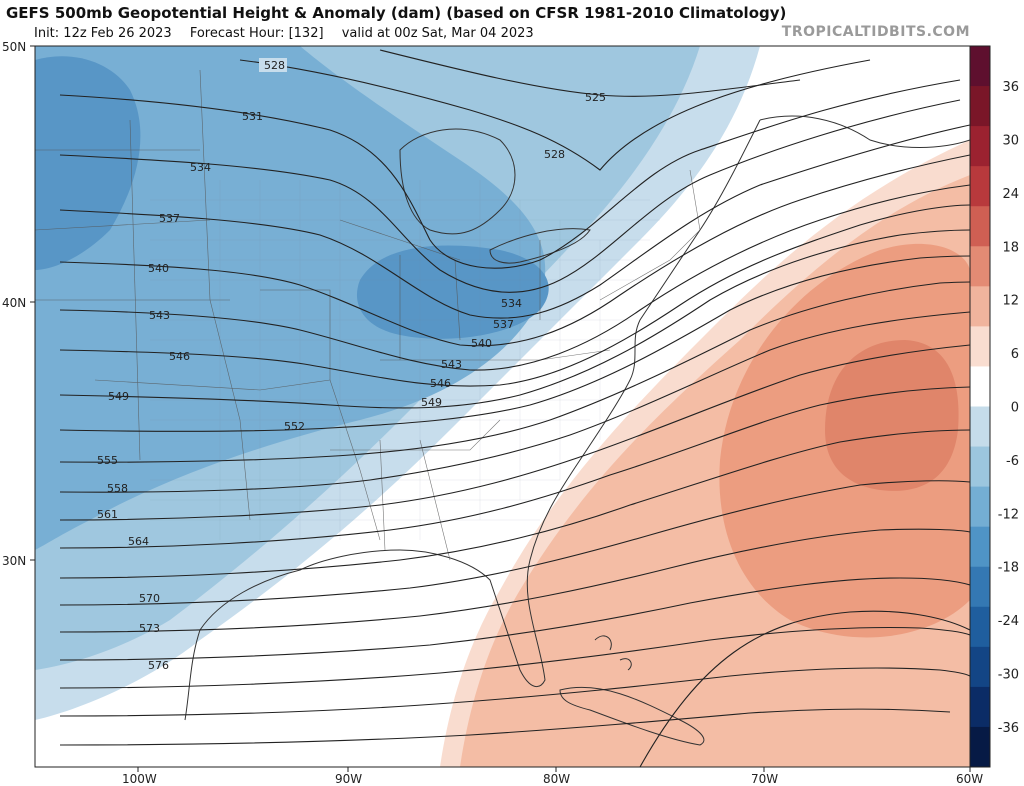  Describe the element at coordinates (294, 426) in the screenshot. I see `contour-label: 552` at that location.